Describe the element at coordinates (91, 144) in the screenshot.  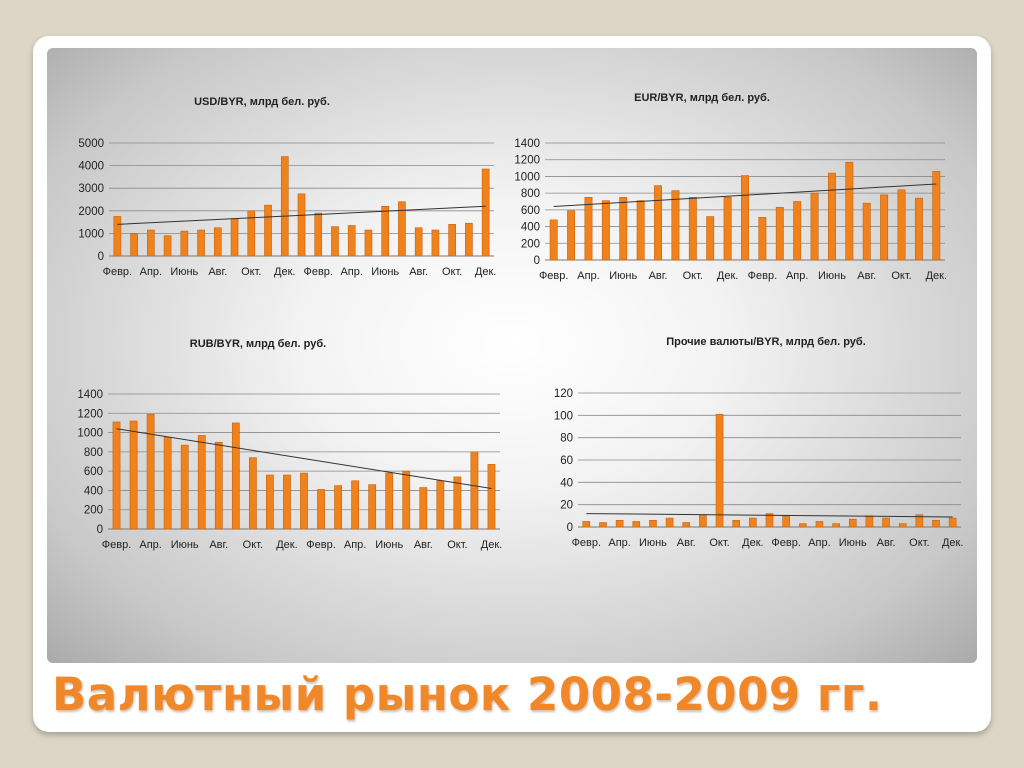
I see `y-tick-label: 5000` at that location.